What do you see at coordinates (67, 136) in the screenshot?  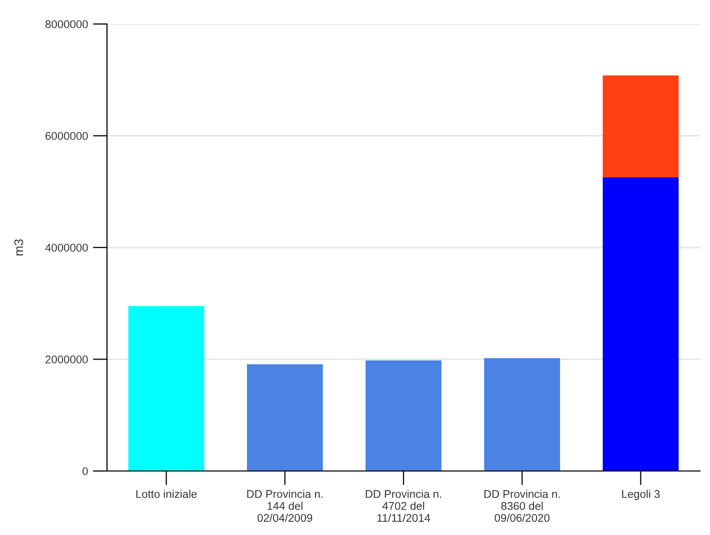 I see `y-tick-label: 6000000` at bounding box center [67, 136].